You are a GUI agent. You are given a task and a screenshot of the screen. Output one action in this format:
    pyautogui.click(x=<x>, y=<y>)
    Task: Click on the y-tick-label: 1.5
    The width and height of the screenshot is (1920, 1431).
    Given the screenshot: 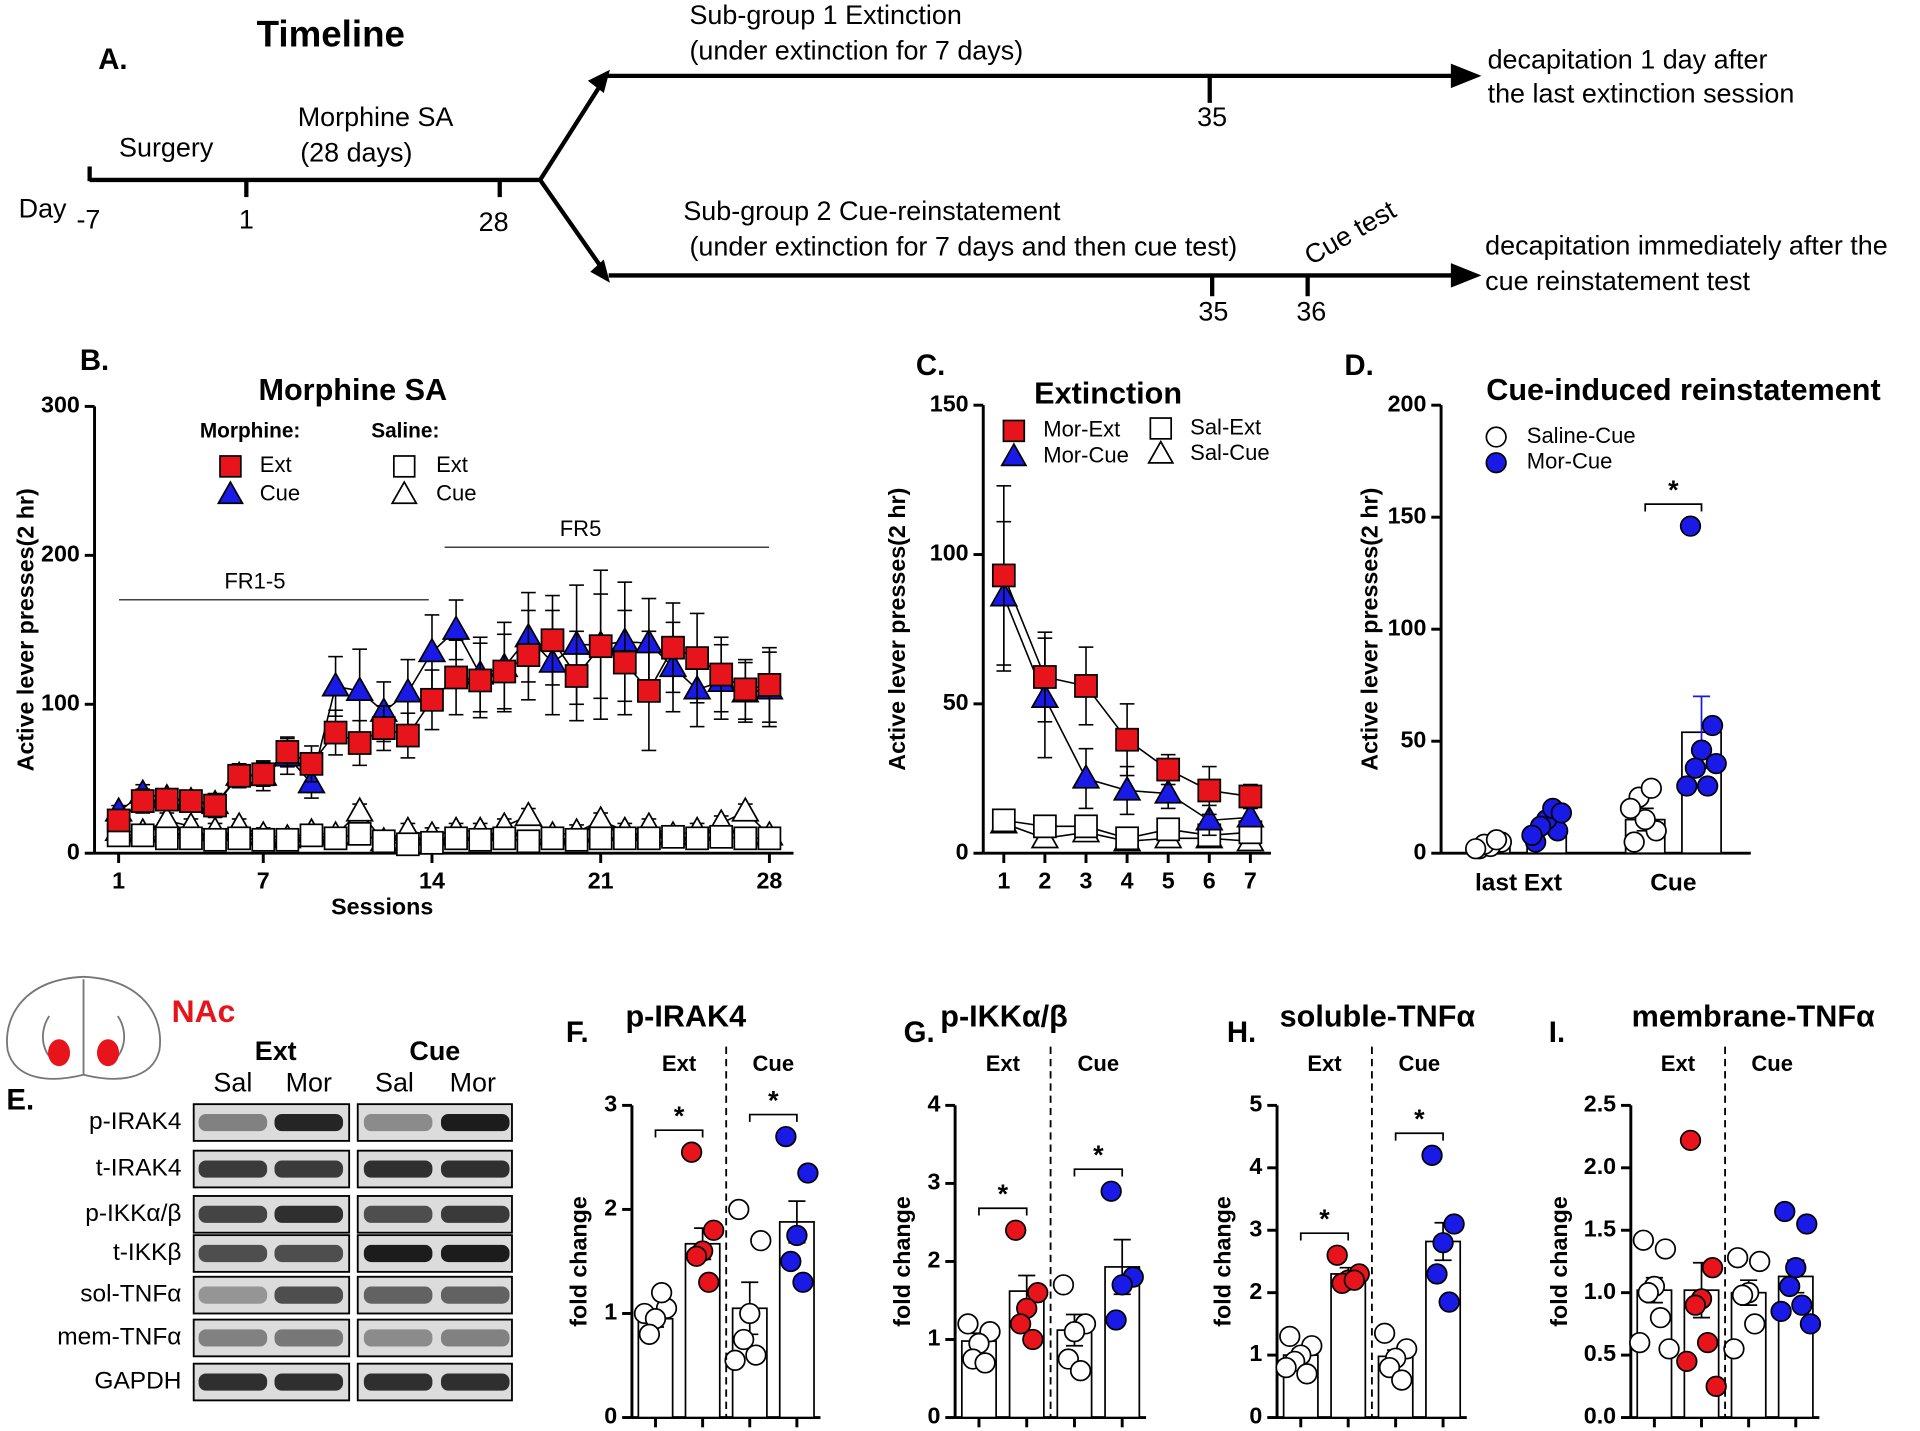 What is the action you would take?
    pyautogui.click(x=1600, y=1228)
    